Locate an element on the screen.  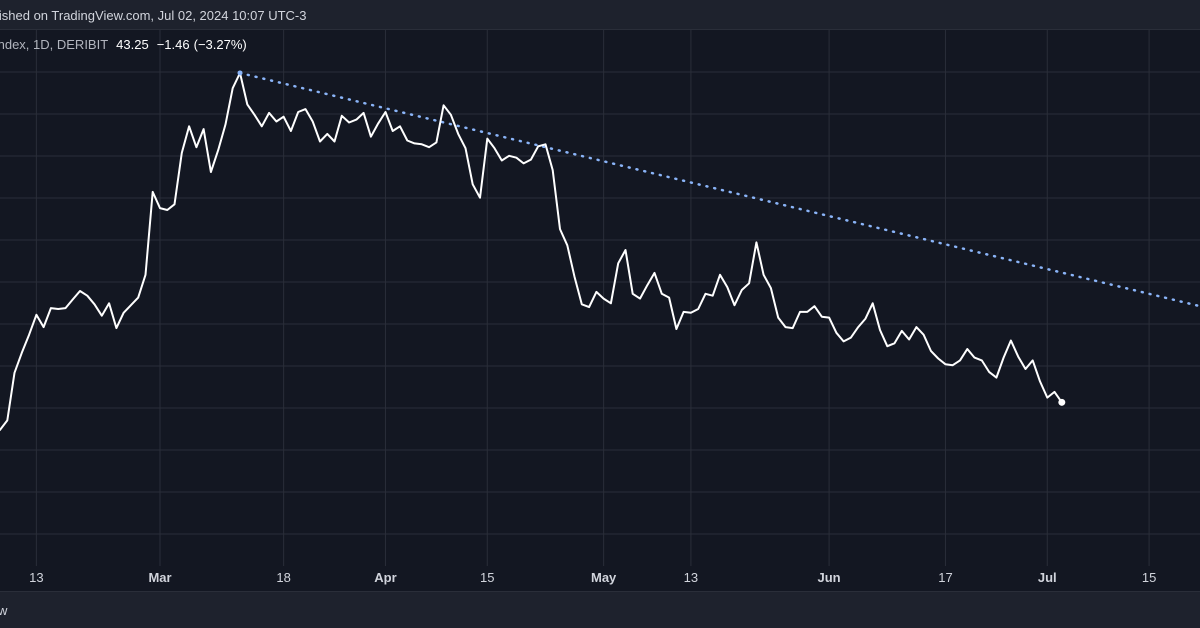
symbol-legend: Index, 1D, DERIBIT 43.25 −1.46 (−3.27%) is located at coordinates (123, 44).